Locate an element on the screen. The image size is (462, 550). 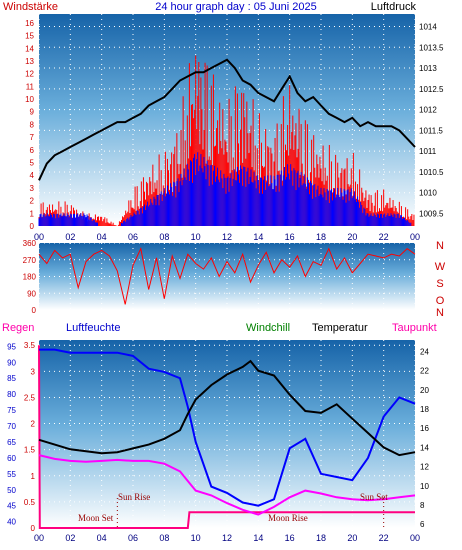
y-tick-label-humidity: 80 is located at coordinates (11, 394).